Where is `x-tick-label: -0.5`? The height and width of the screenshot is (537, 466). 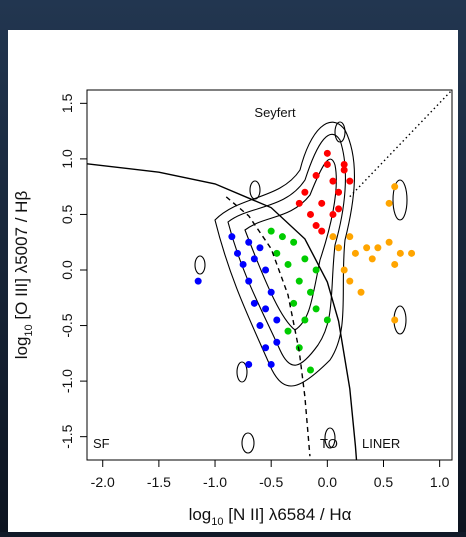 x-tick-label: -0.5 is located at coordinates (271, 482).